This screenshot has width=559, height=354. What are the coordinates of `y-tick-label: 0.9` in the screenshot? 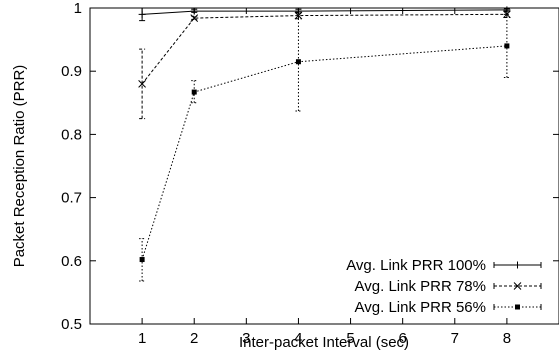 It's located at (71, 71).